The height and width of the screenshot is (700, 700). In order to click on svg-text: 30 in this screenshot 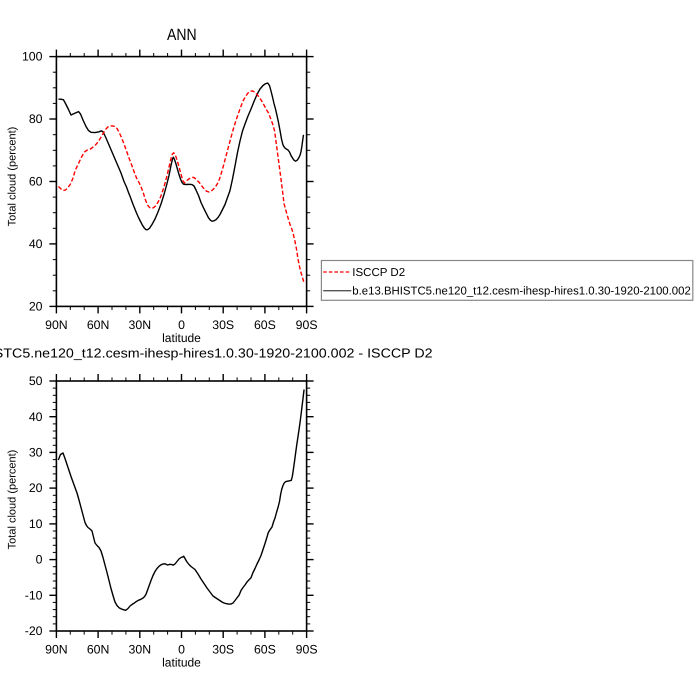, I will do `click(36, 453)`.